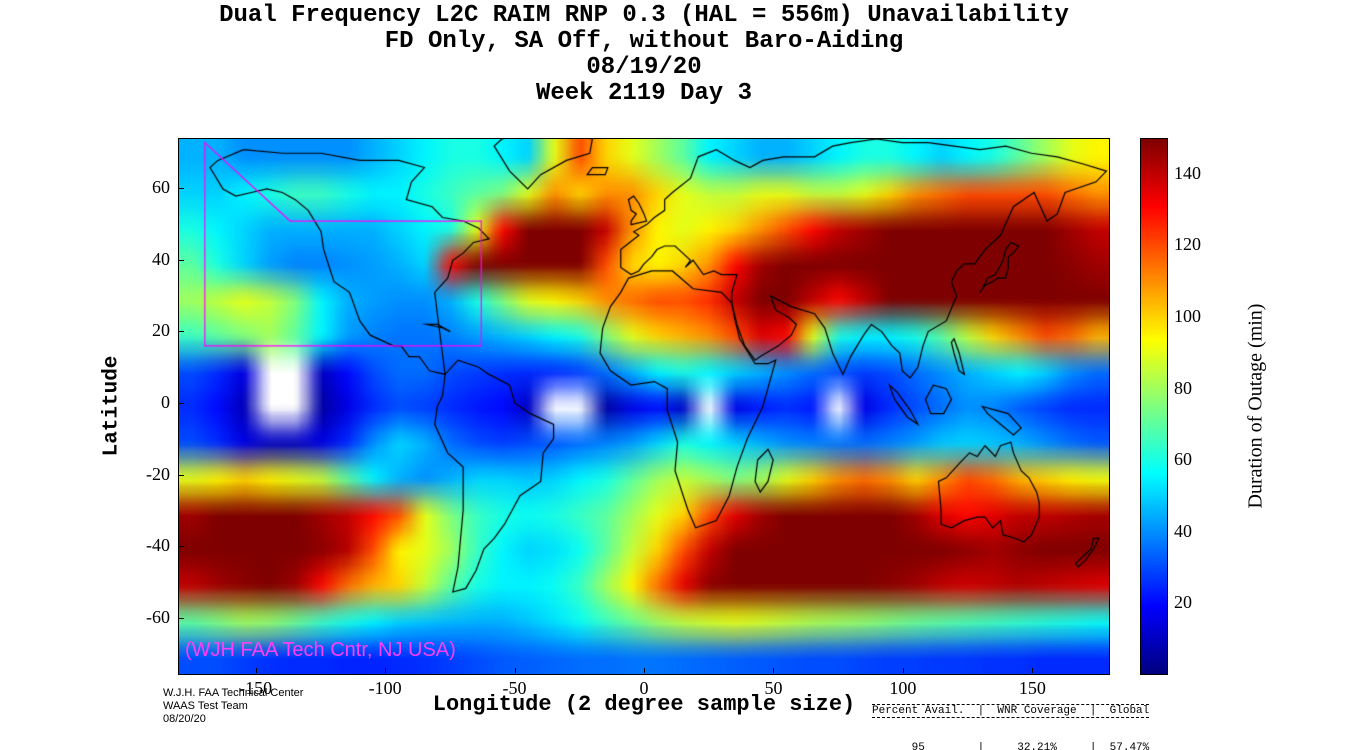 The image size is (1350, 750). Describe the element at coordinates (1011, 746) in the screenshot. I see `availability-table-row: 95 | 32.21% | 57.47%` at that location.